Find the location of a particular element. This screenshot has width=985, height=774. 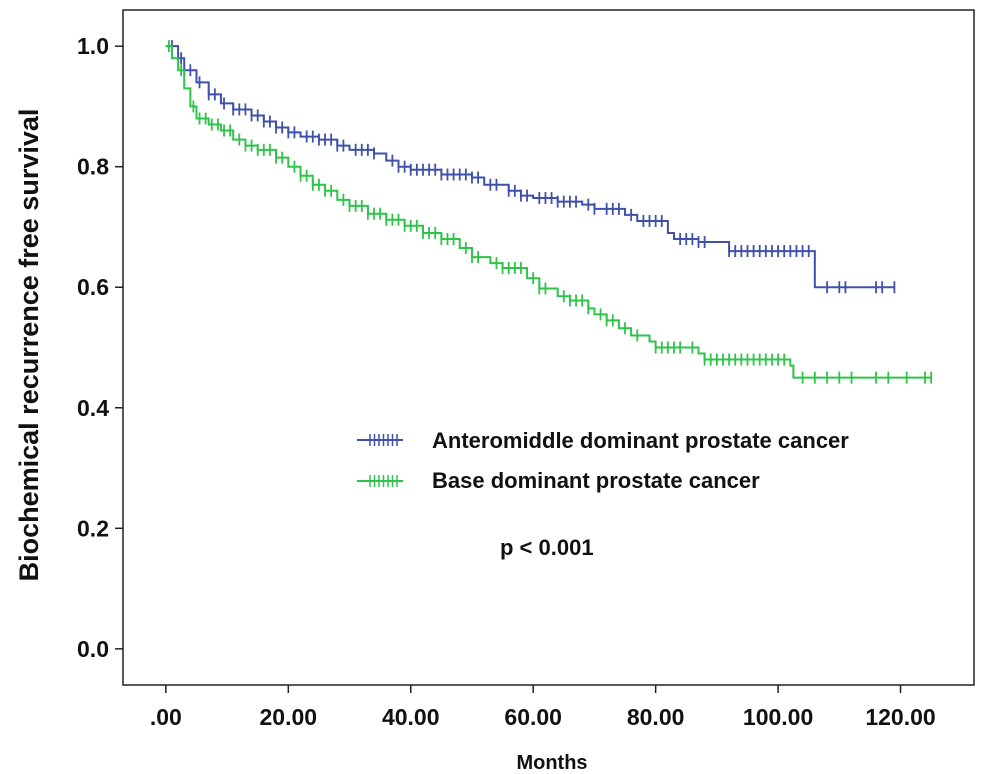

y-tick-label: 1.0 is located at coordinates (93, 46).